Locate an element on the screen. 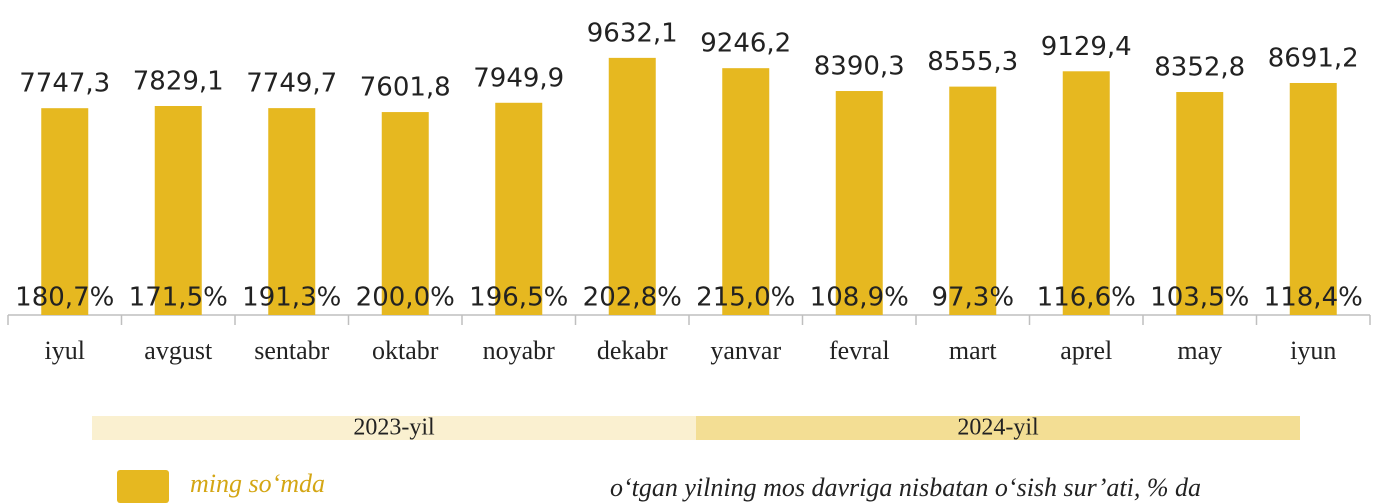 Image resolution: width=1381 pixels, height=503 pixels. legend-label: ming so‘mda is located at coordinates (257, 483).